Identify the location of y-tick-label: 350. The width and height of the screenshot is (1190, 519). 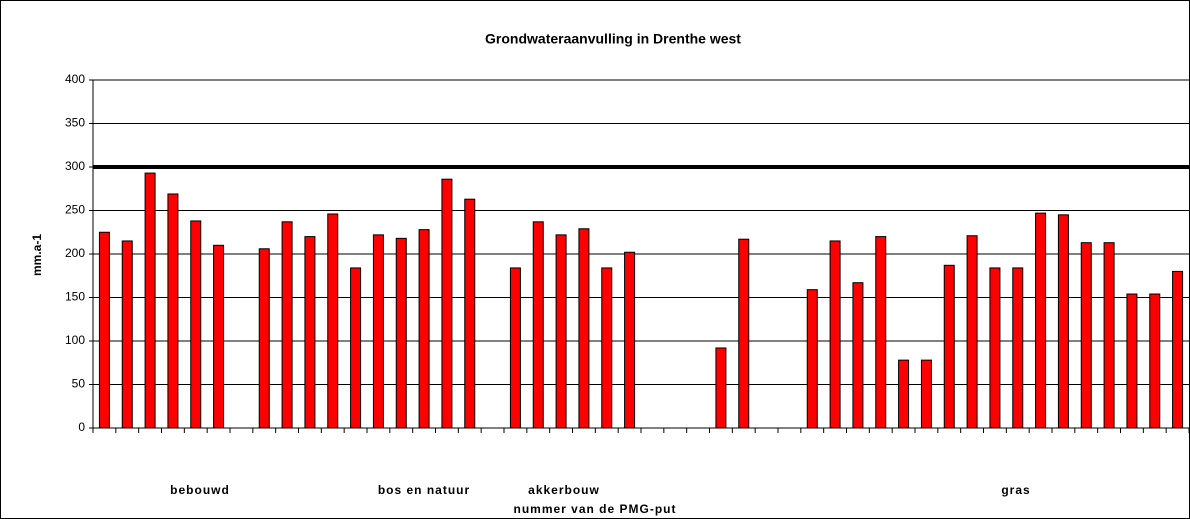
(75, 123).